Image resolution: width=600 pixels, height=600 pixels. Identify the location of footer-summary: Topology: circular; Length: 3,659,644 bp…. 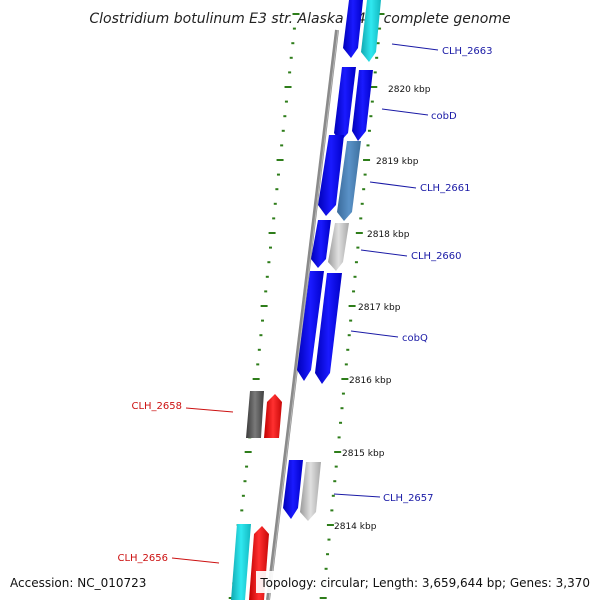
(424, 583).